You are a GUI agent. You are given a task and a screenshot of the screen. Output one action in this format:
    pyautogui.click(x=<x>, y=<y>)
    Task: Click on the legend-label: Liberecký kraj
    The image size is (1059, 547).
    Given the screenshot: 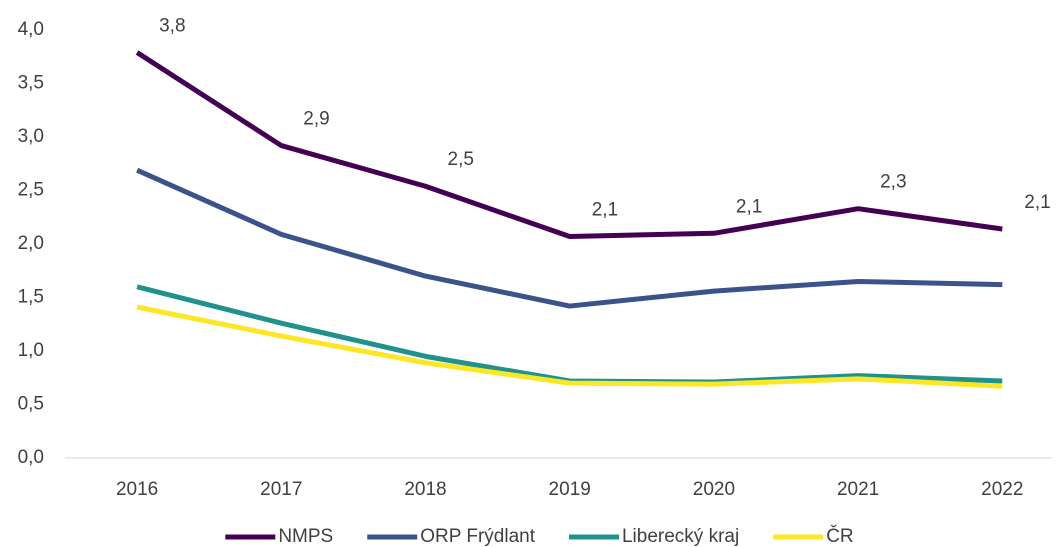 What is the action you would take?
    pyautogui.click(x=680, y=536)
    